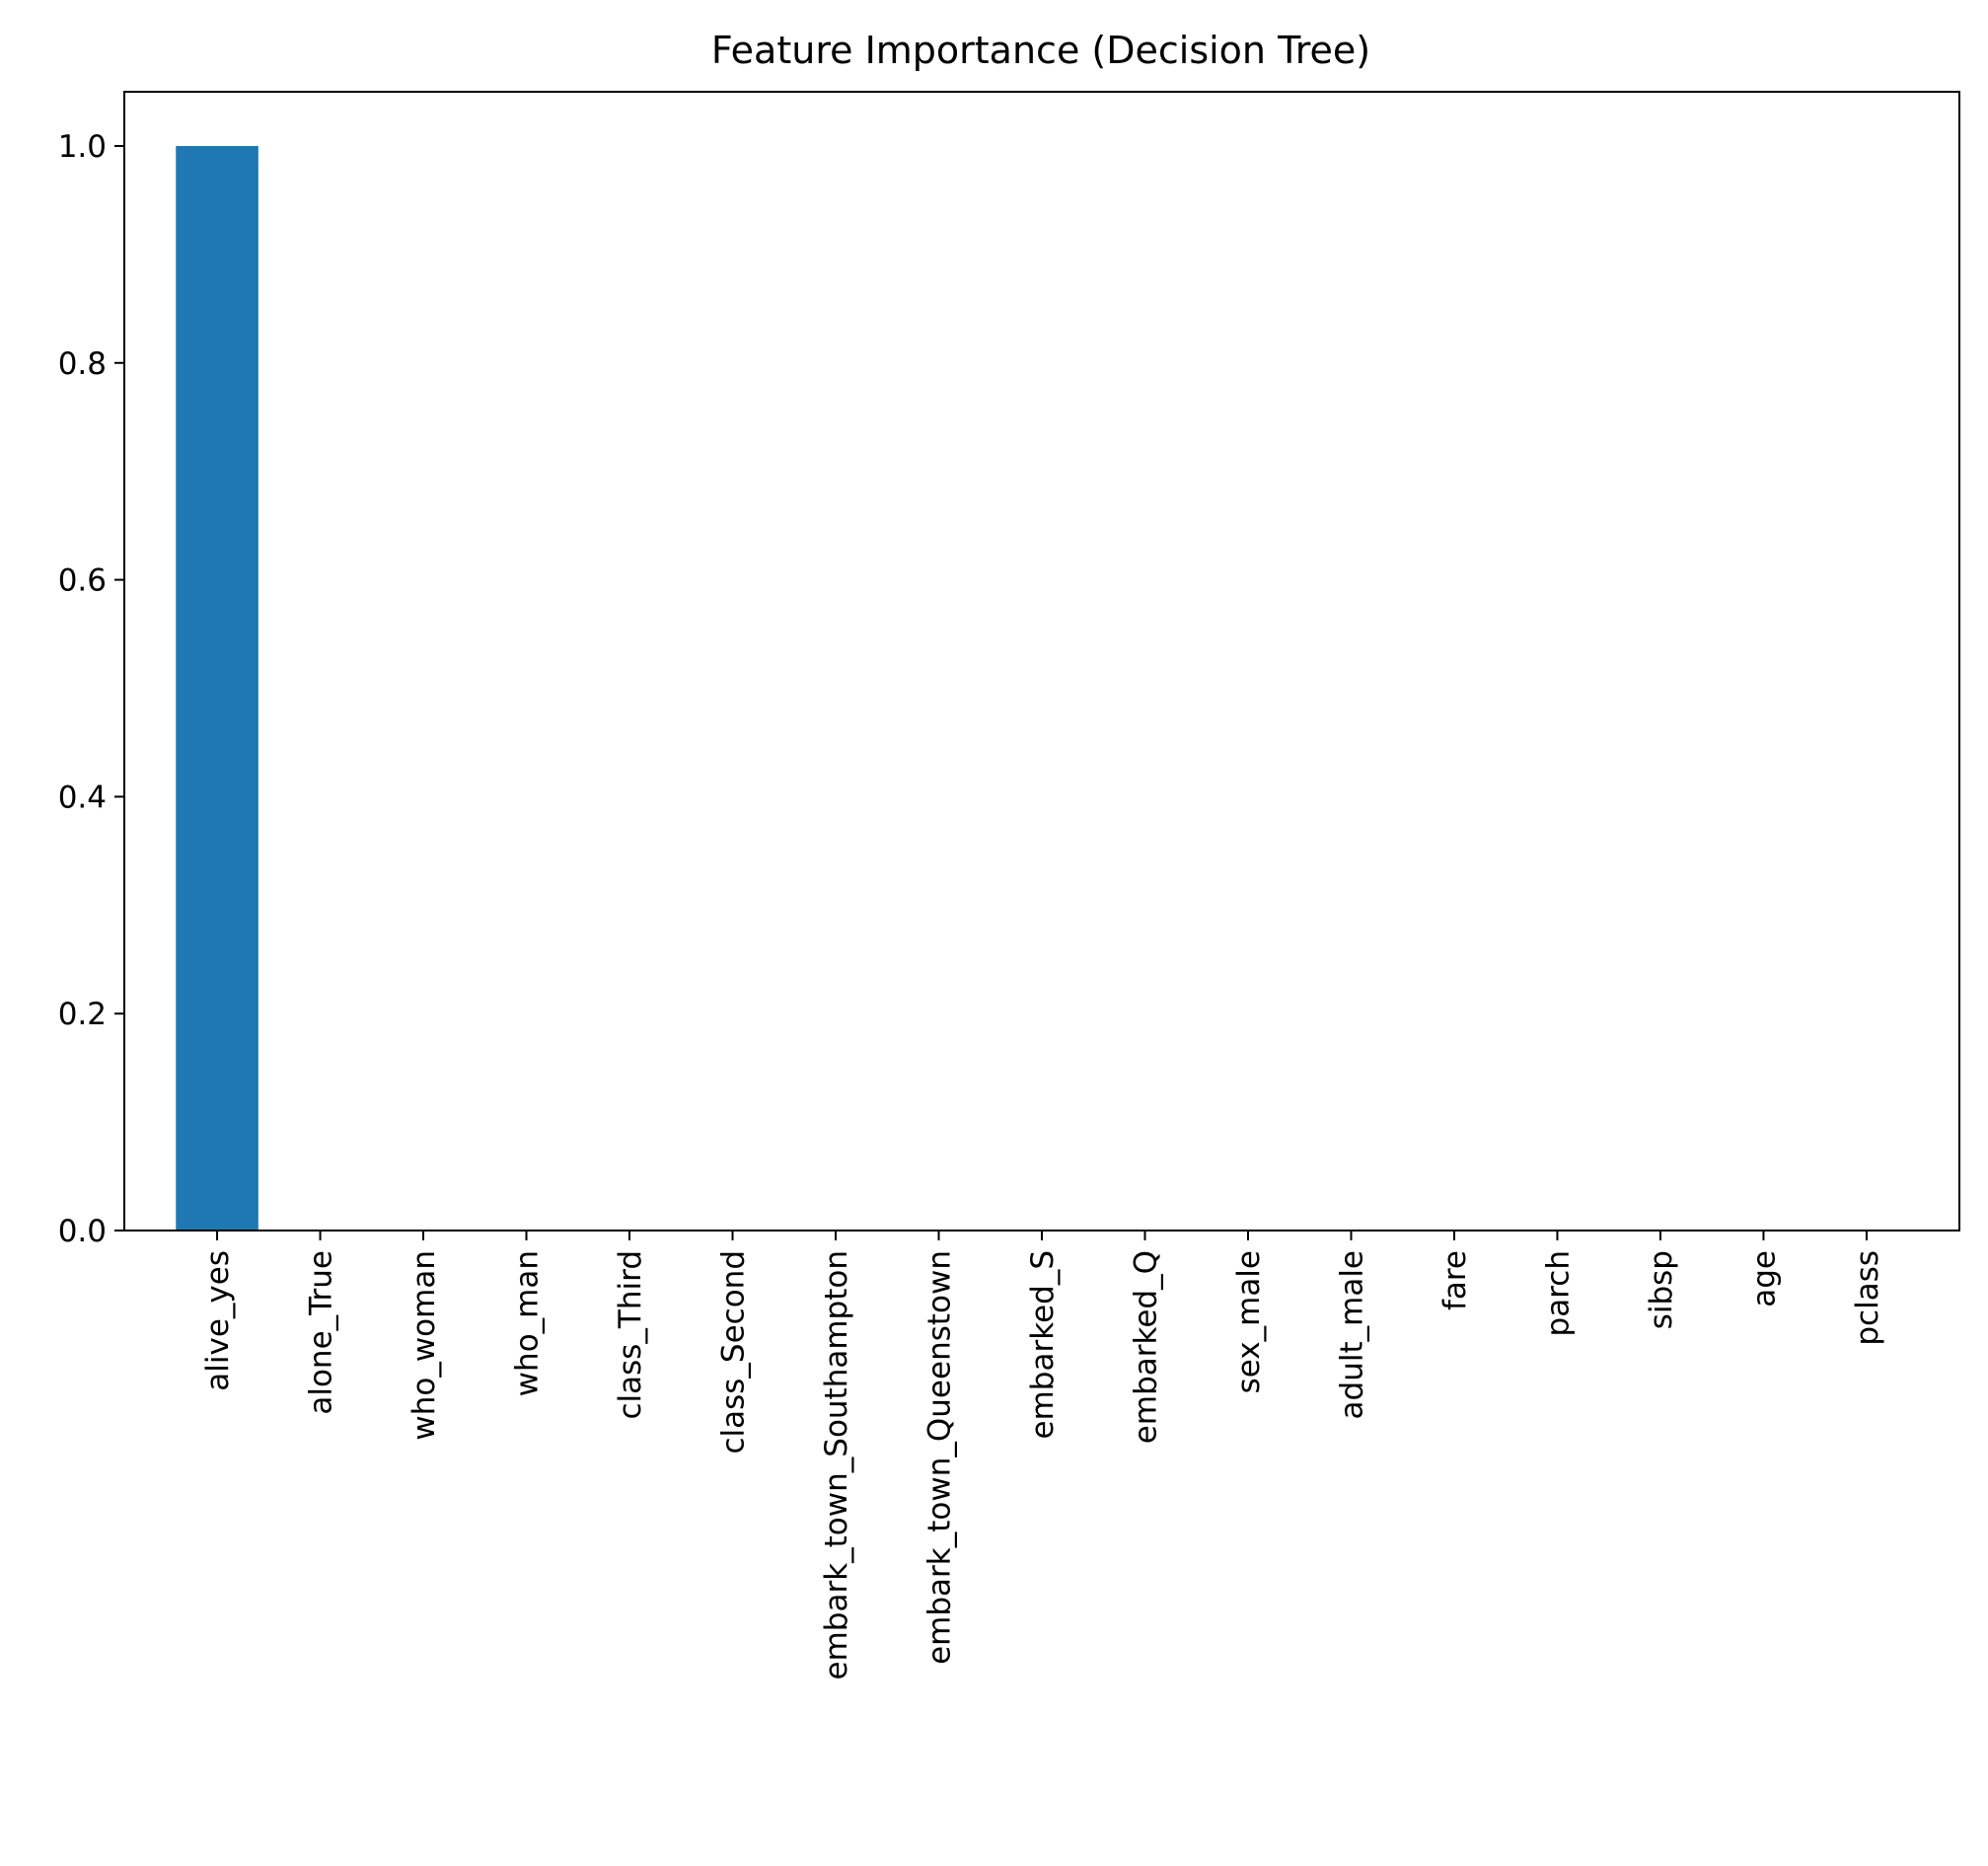 This screenshot has height=1866, width=1988. Describe the element at coordinates (82, 364) in the screenshot. I see `y-tick-label: 0.8` at that location.